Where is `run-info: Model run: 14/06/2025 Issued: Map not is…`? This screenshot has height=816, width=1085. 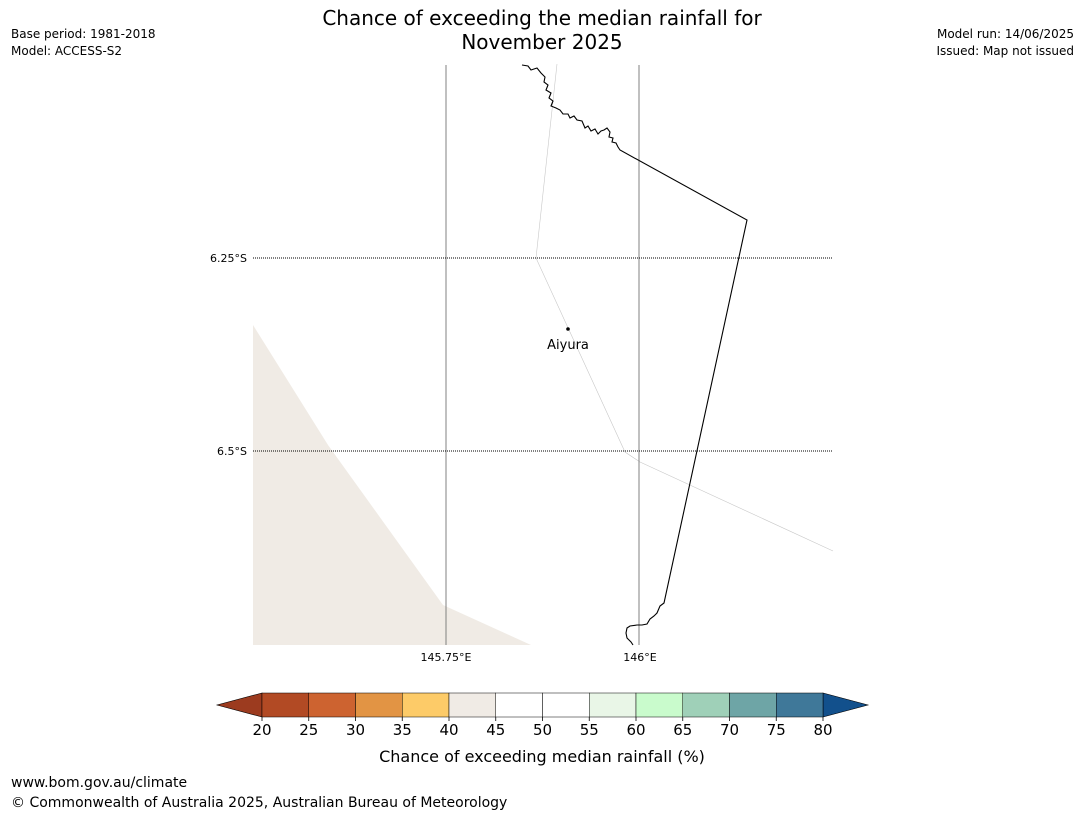 run-info: Model run: 14/06/2025 Issued: Map not is… is located at coordinates (1005, 43).